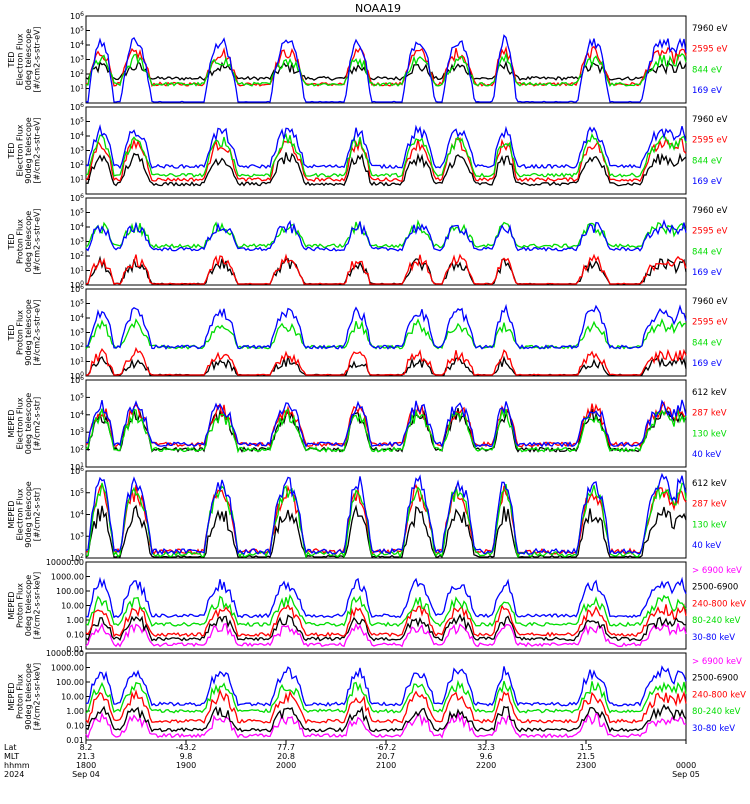 The image size is (750, 804). I want to click on legend-entry: 40 keV, so click(706, 455).